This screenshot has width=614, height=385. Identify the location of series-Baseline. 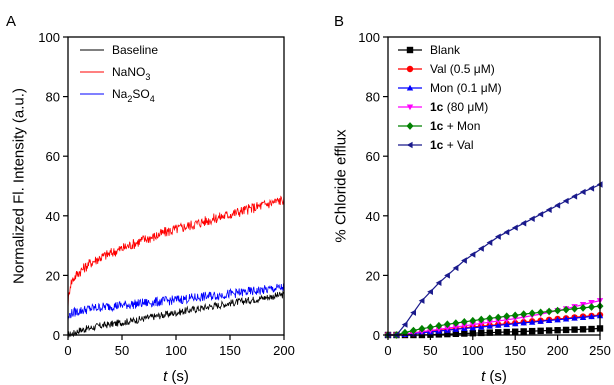
(176, 314).